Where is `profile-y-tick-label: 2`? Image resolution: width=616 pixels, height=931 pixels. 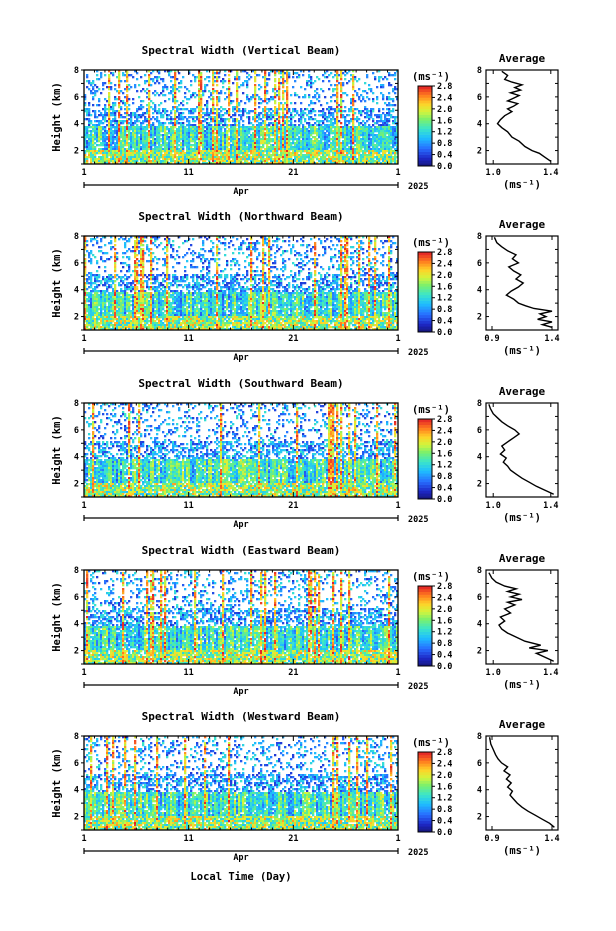
profile-y-tick-label: 2 is located at coordinates (479, 652).